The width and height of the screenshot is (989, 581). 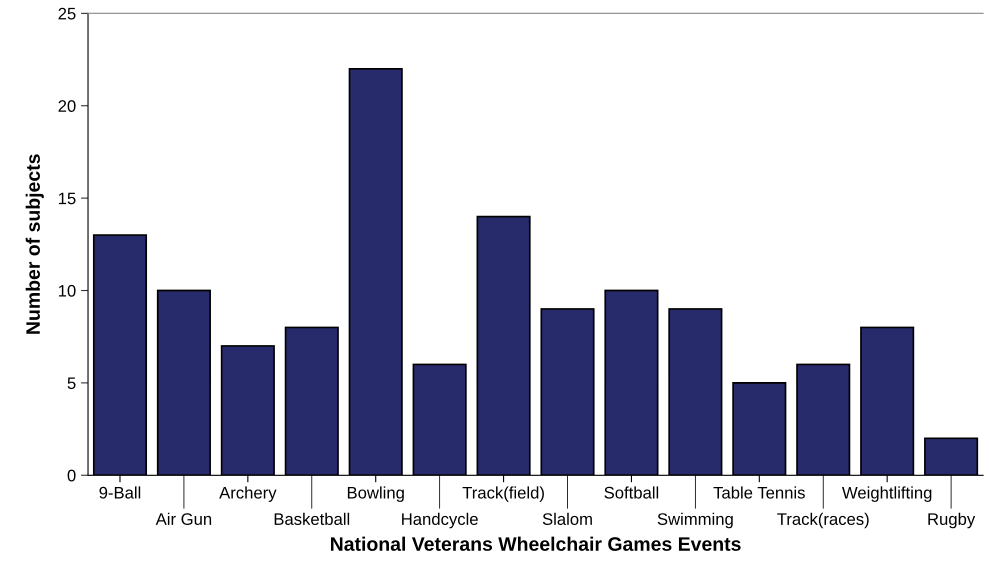 What do you see at coordinates (72, 476) in the screenshot?
I see `y-tick-label: 0` at bounding box center [72, 476].